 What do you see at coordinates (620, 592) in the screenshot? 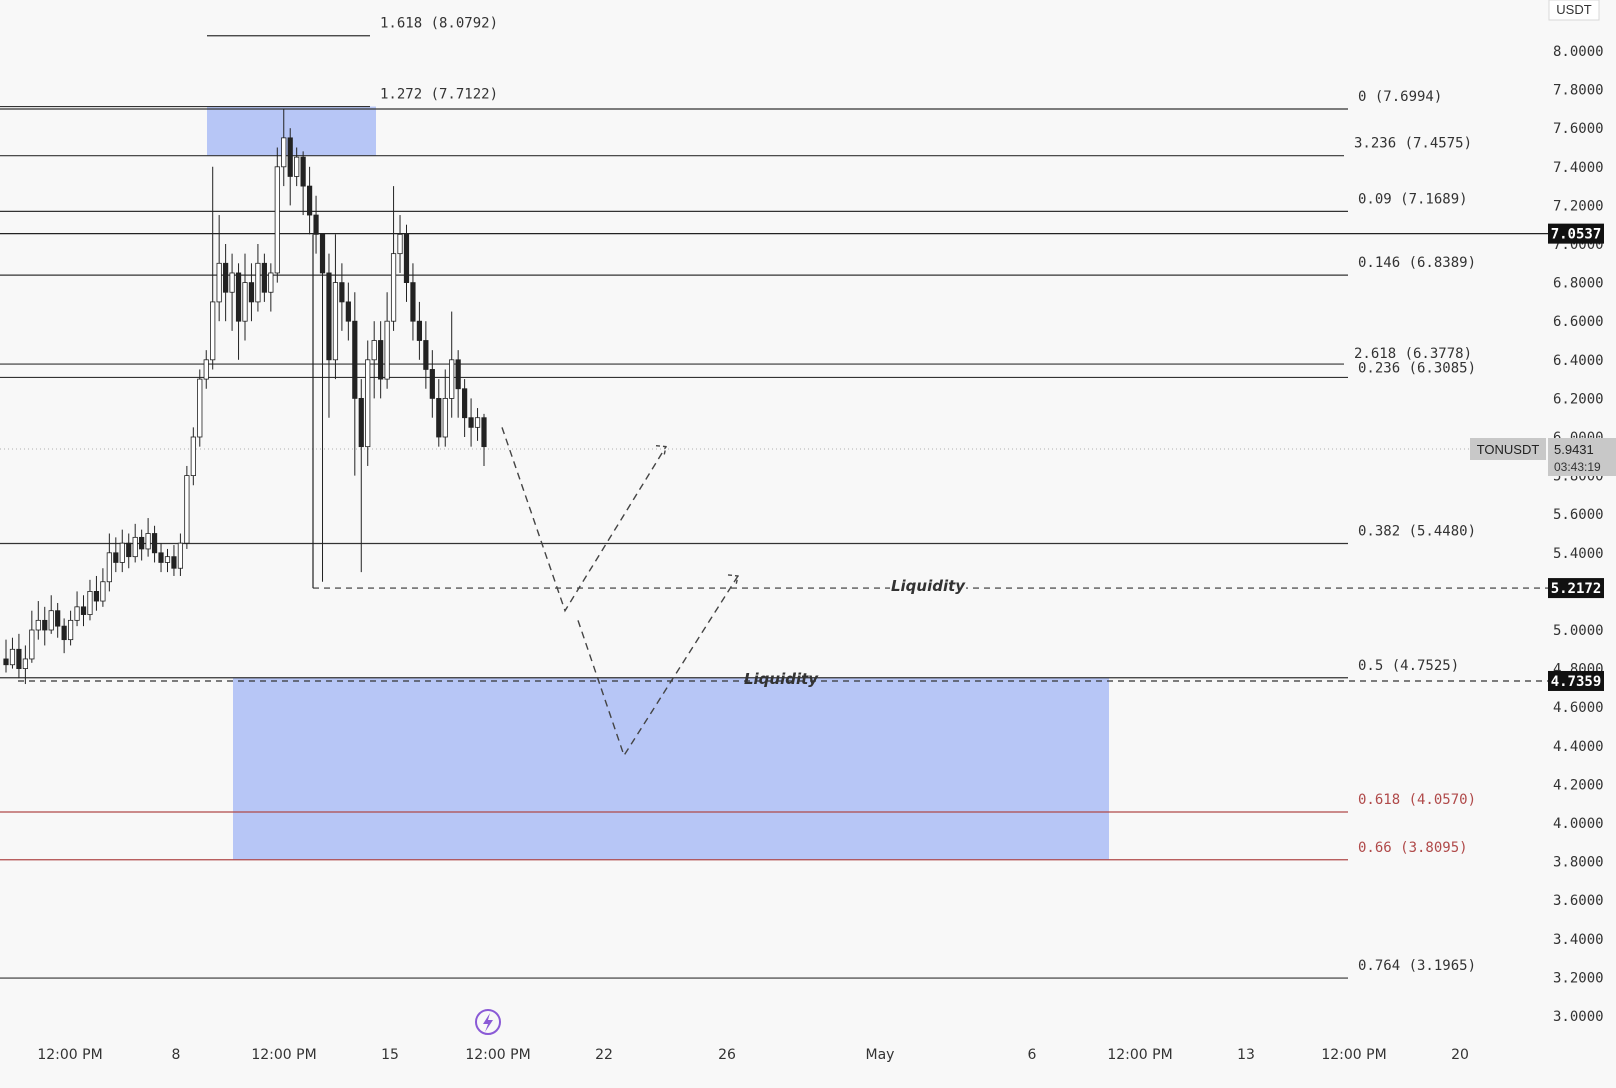
I see `projection-paths` at bounding box center [620, 592].